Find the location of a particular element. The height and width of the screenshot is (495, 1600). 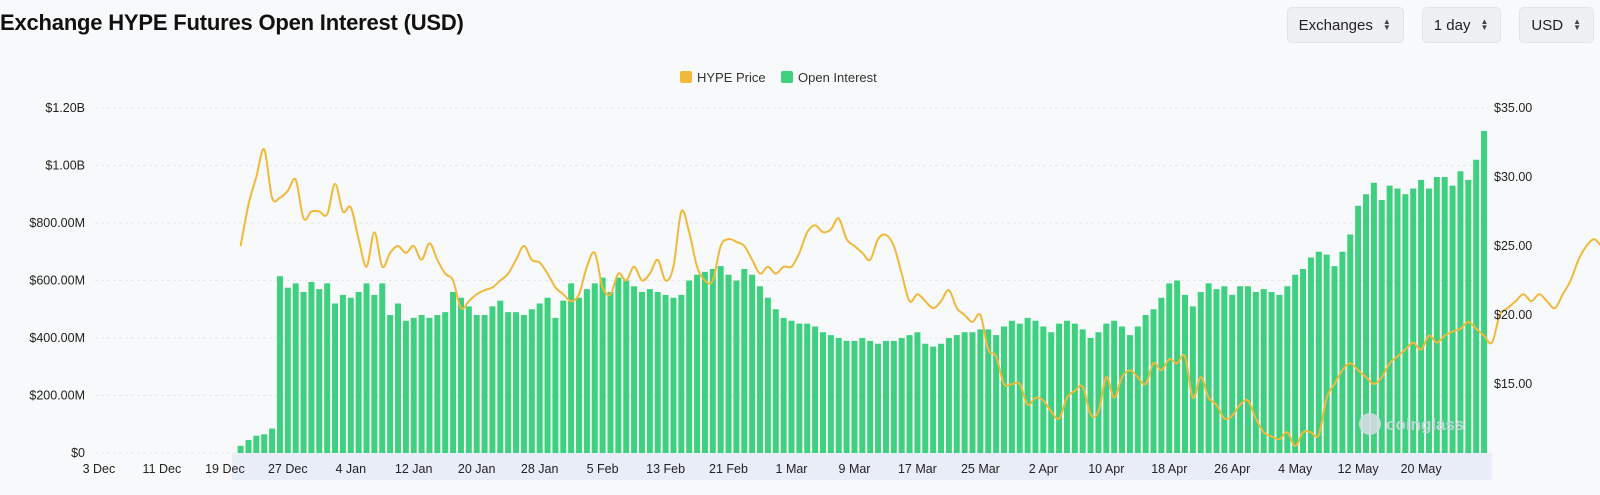

currency-select: USD ▲ ▼ is located at coordinates (1556, 25).